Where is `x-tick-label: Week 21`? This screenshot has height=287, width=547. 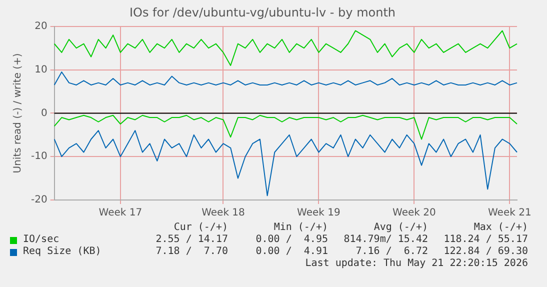 x-tick-label: Week 21 is located at coordinates (510, 213).